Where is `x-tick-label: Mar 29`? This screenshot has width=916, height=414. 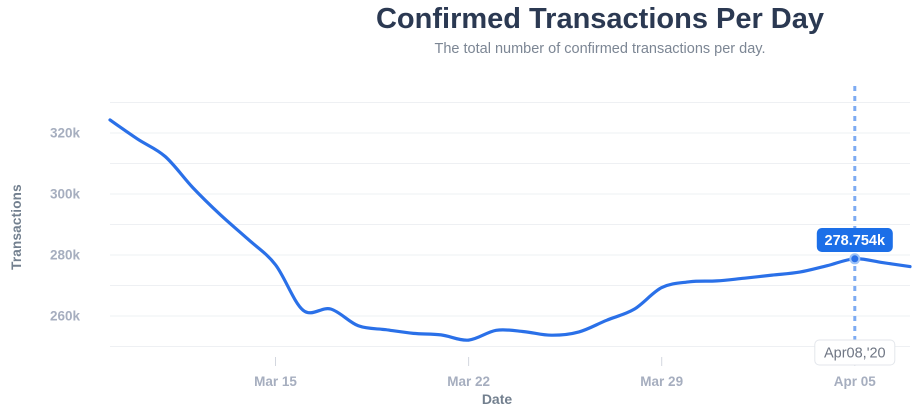
x-tick-label: Mar 29 is located at coordinates (661, 381).